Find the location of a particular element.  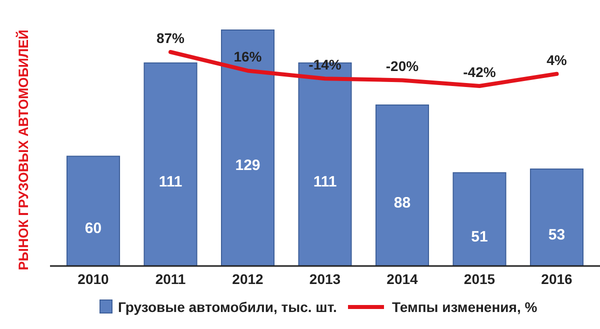

x-tick-label: 2010 is located at coordinates (94, 279).